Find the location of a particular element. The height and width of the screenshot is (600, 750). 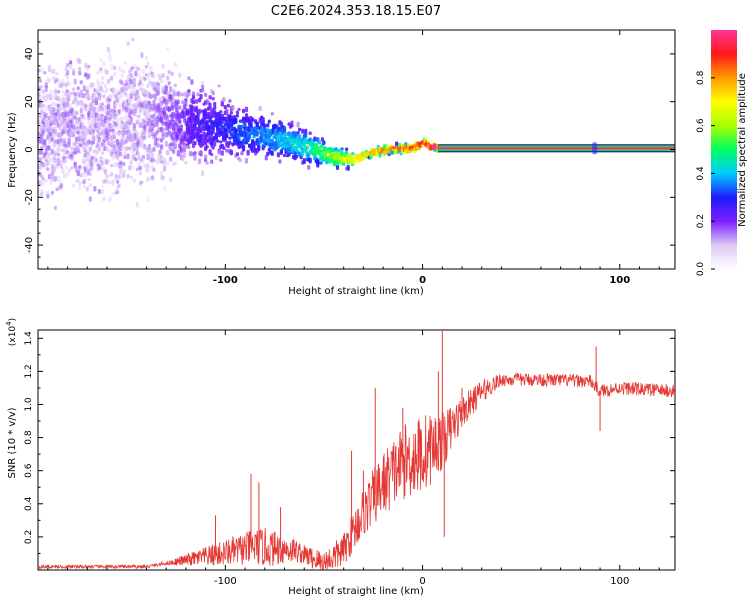

colorbar-tick-label: 0.4 is located at coordinates (701, 173).